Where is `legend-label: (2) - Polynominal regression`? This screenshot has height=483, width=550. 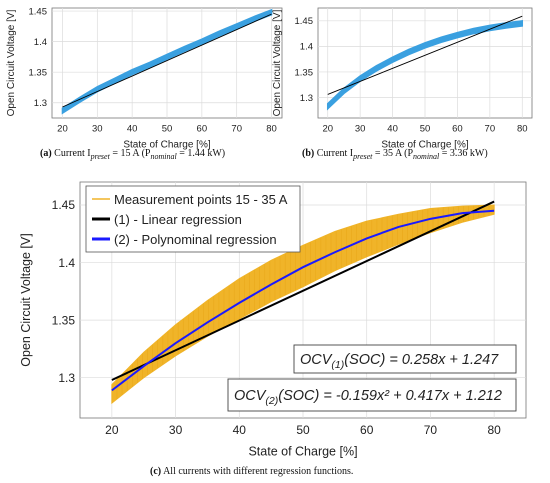 legend-label: (2) - Polynominal regression is located at coordinates (195, 239).